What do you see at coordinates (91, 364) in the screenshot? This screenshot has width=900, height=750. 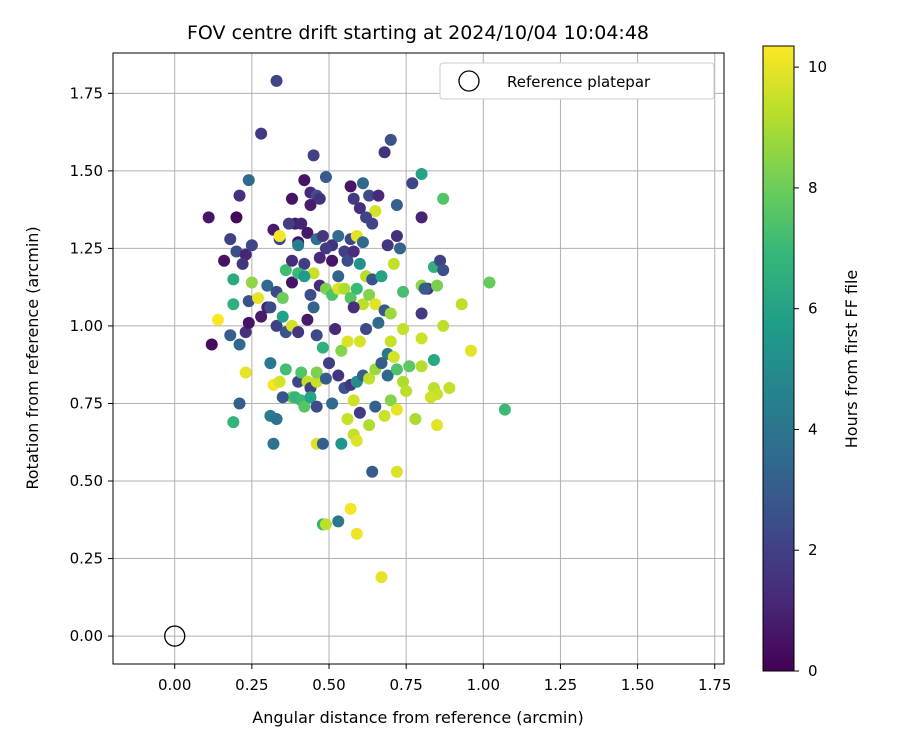 I see `y-axis-ticks: 0.00 0.25 0.50 0.75 1.00 1.25 1.50 1.75` at bounding box center [91, 364].